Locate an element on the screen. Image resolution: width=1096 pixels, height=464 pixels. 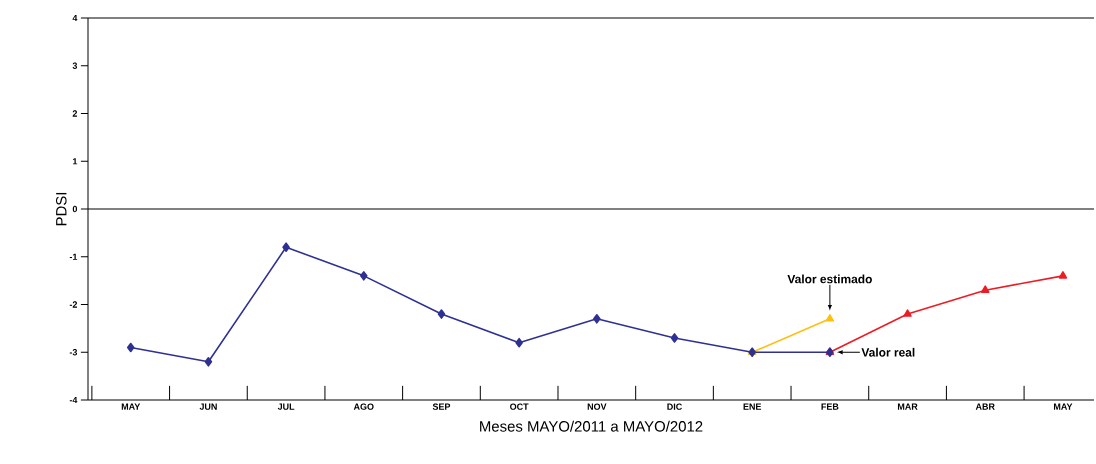
x-tick-label: ENE is located at coordinates (752, 406).